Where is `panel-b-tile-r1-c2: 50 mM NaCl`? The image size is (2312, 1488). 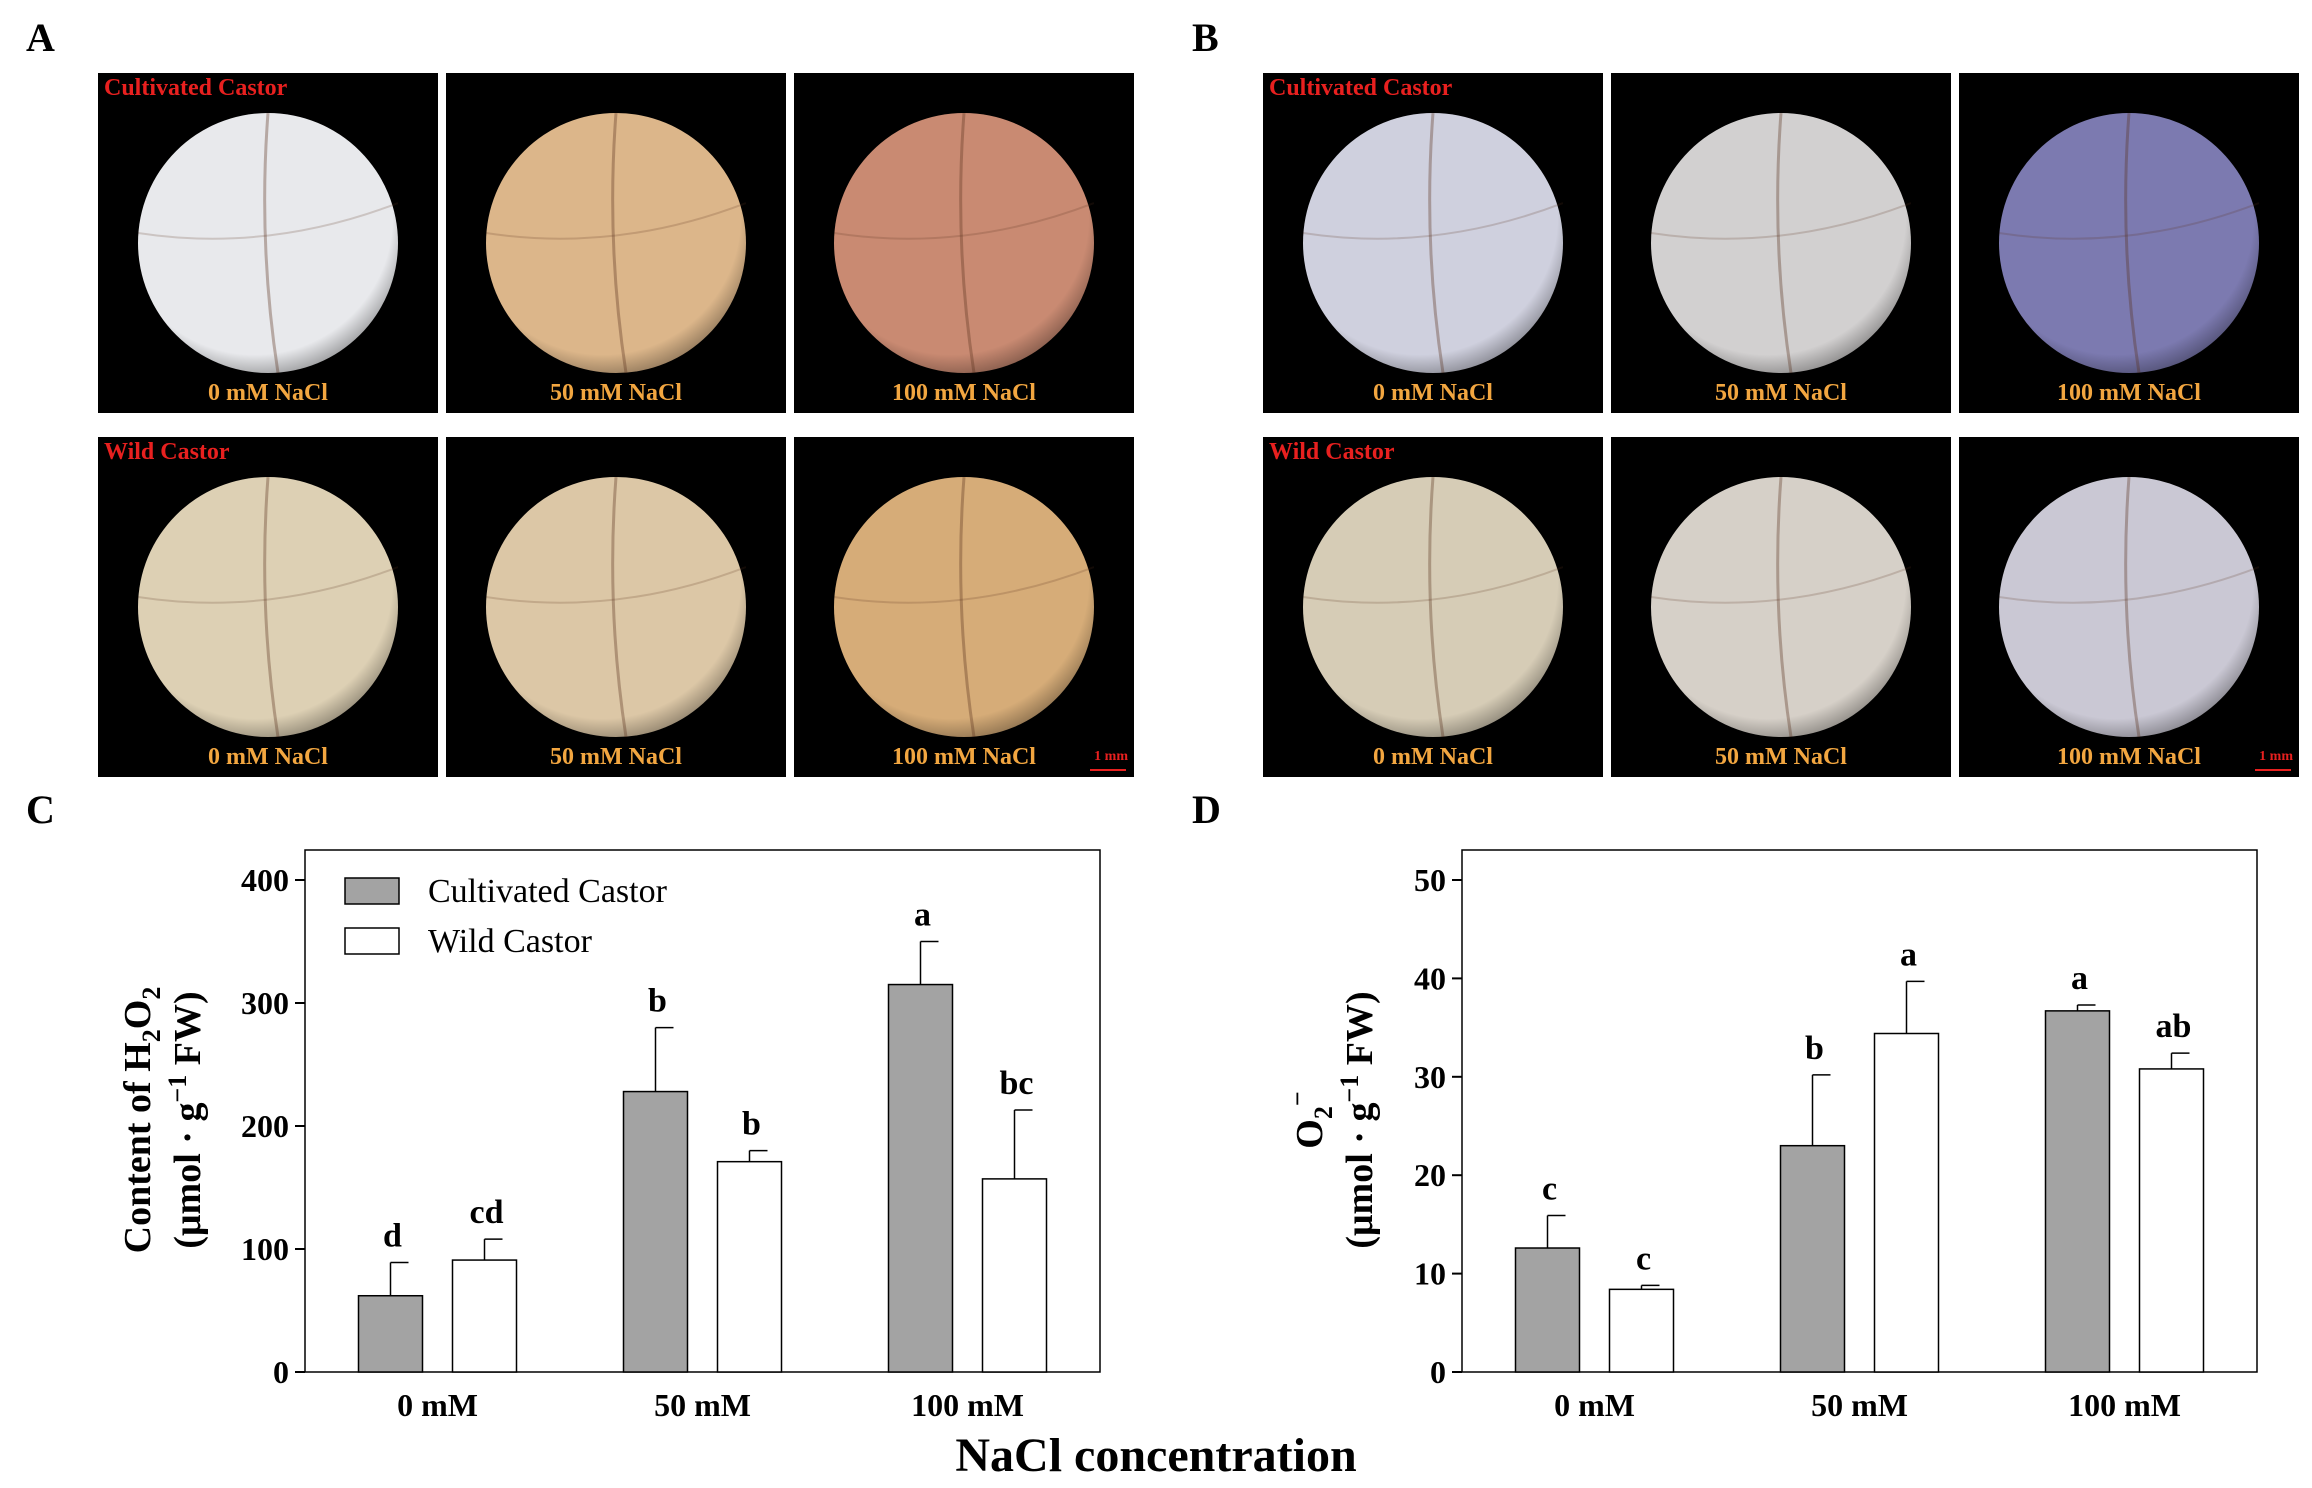 panel-b-tile-r1-c2: 50 mM NaCl is located at coordinates (1781, 243).